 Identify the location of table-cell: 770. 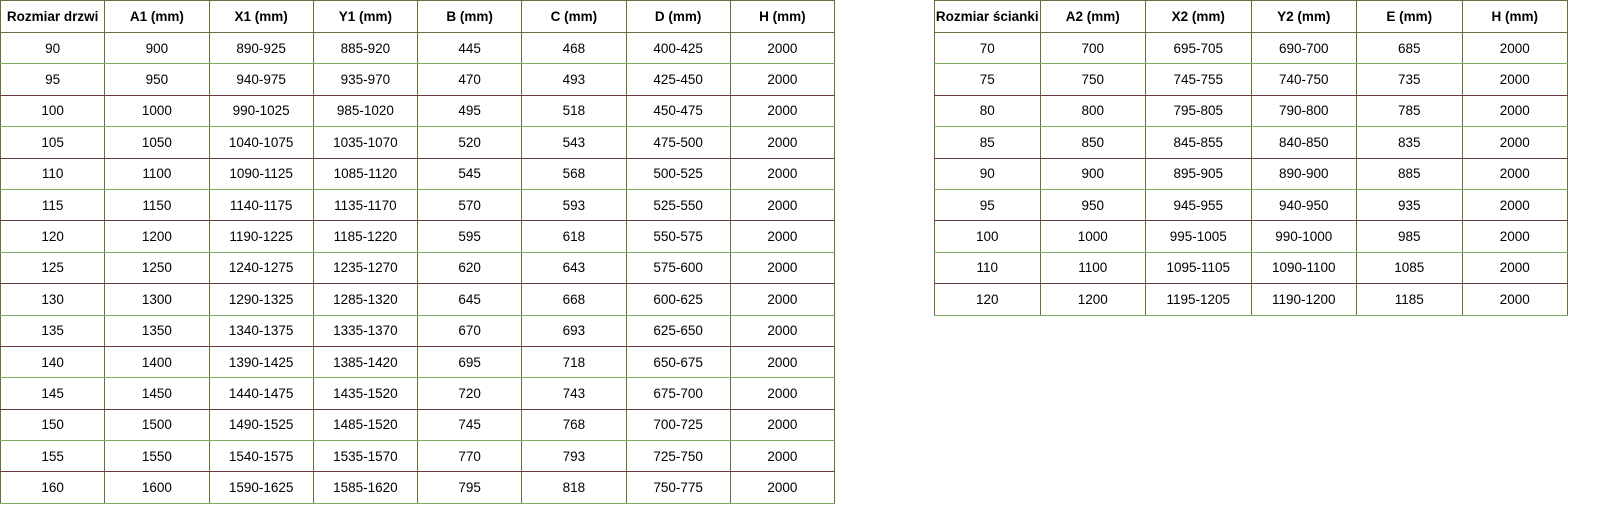
(469, 456).